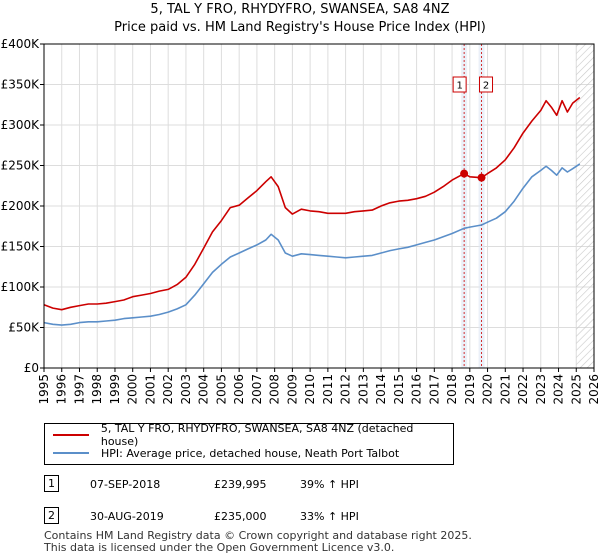 The width and height of the screenshot is (600, 560). Describe the element at coordinates (71, 435) in the screenshot. I see `legend-swatch-property` at that location.